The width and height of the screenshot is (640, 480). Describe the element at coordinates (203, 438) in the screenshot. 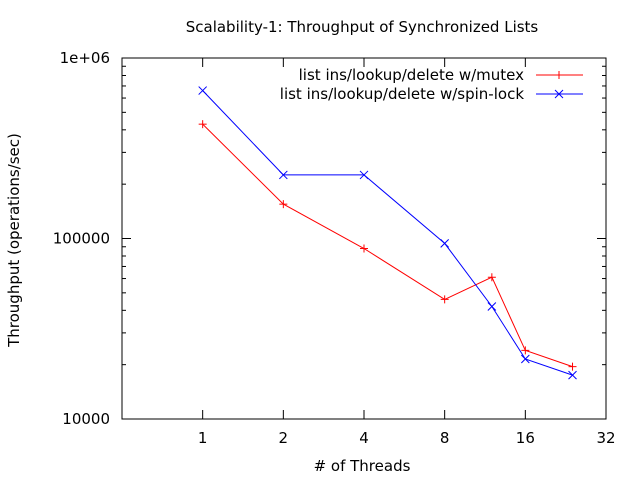

I see `x-tick-label: 1` at that location.